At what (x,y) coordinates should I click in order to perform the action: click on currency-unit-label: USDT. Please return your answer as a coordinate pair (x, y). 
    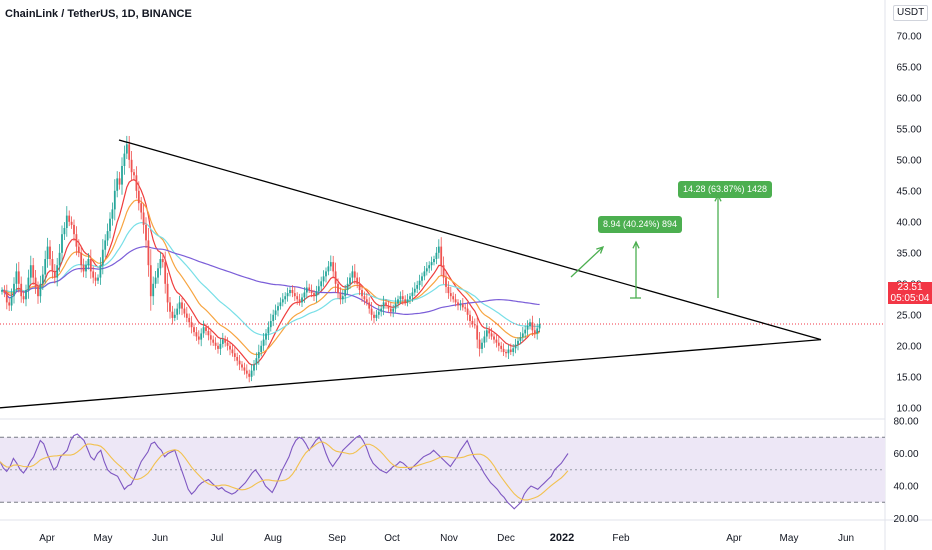
    Looking at the image, I should click on (911, 13).